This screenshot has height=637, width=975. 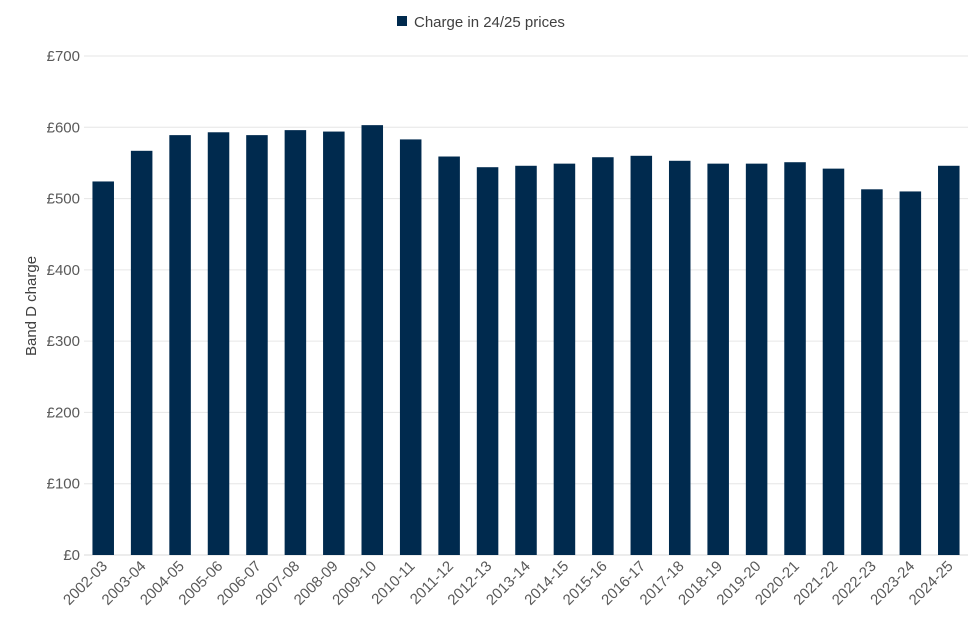 What do you see at coordinates (63, 199) in the screenshot?
I see `y-tick-label: £500` at bounding box center [63, 199].